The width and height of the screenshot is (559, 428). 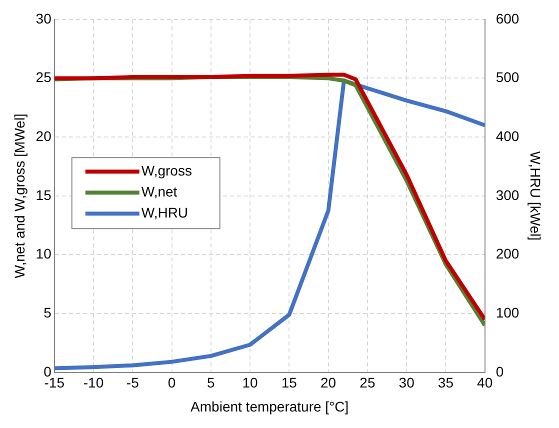 What do you see at coordinates (269, 406) in the screenshot?
I see `x-axis-title: Ambient temperature [°C]` at bounding box center [269, 406].